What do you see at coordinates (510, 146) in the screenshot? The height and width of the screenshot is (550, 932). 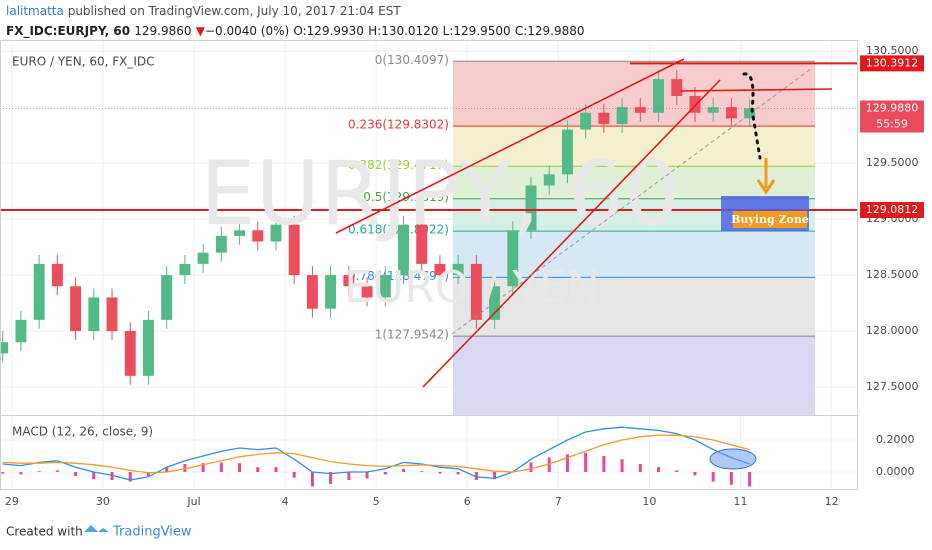 I see `trend-line` at bounding box center [510, 146].